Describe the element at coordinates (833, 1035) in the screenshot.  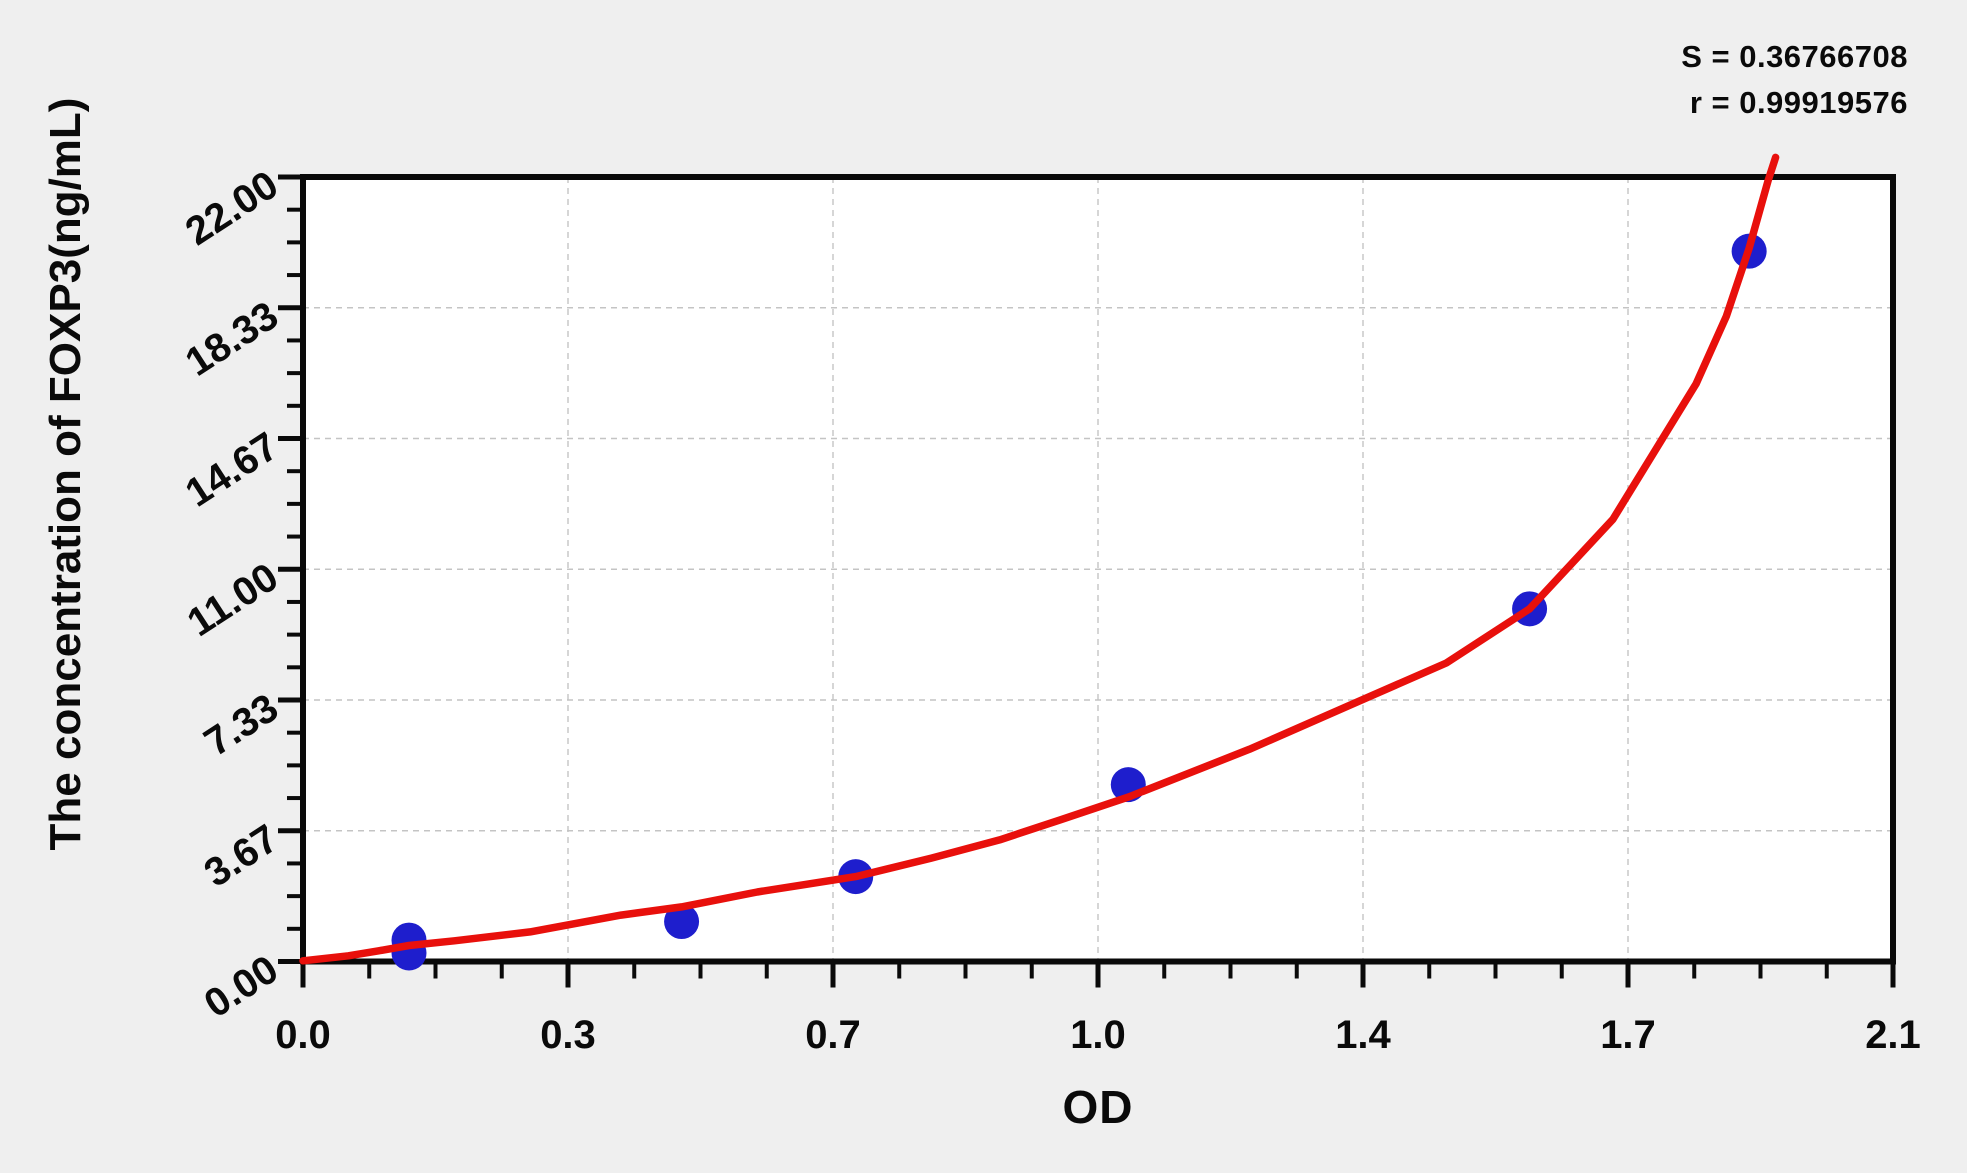
I see `x-tick-label: 0.7` at that location.